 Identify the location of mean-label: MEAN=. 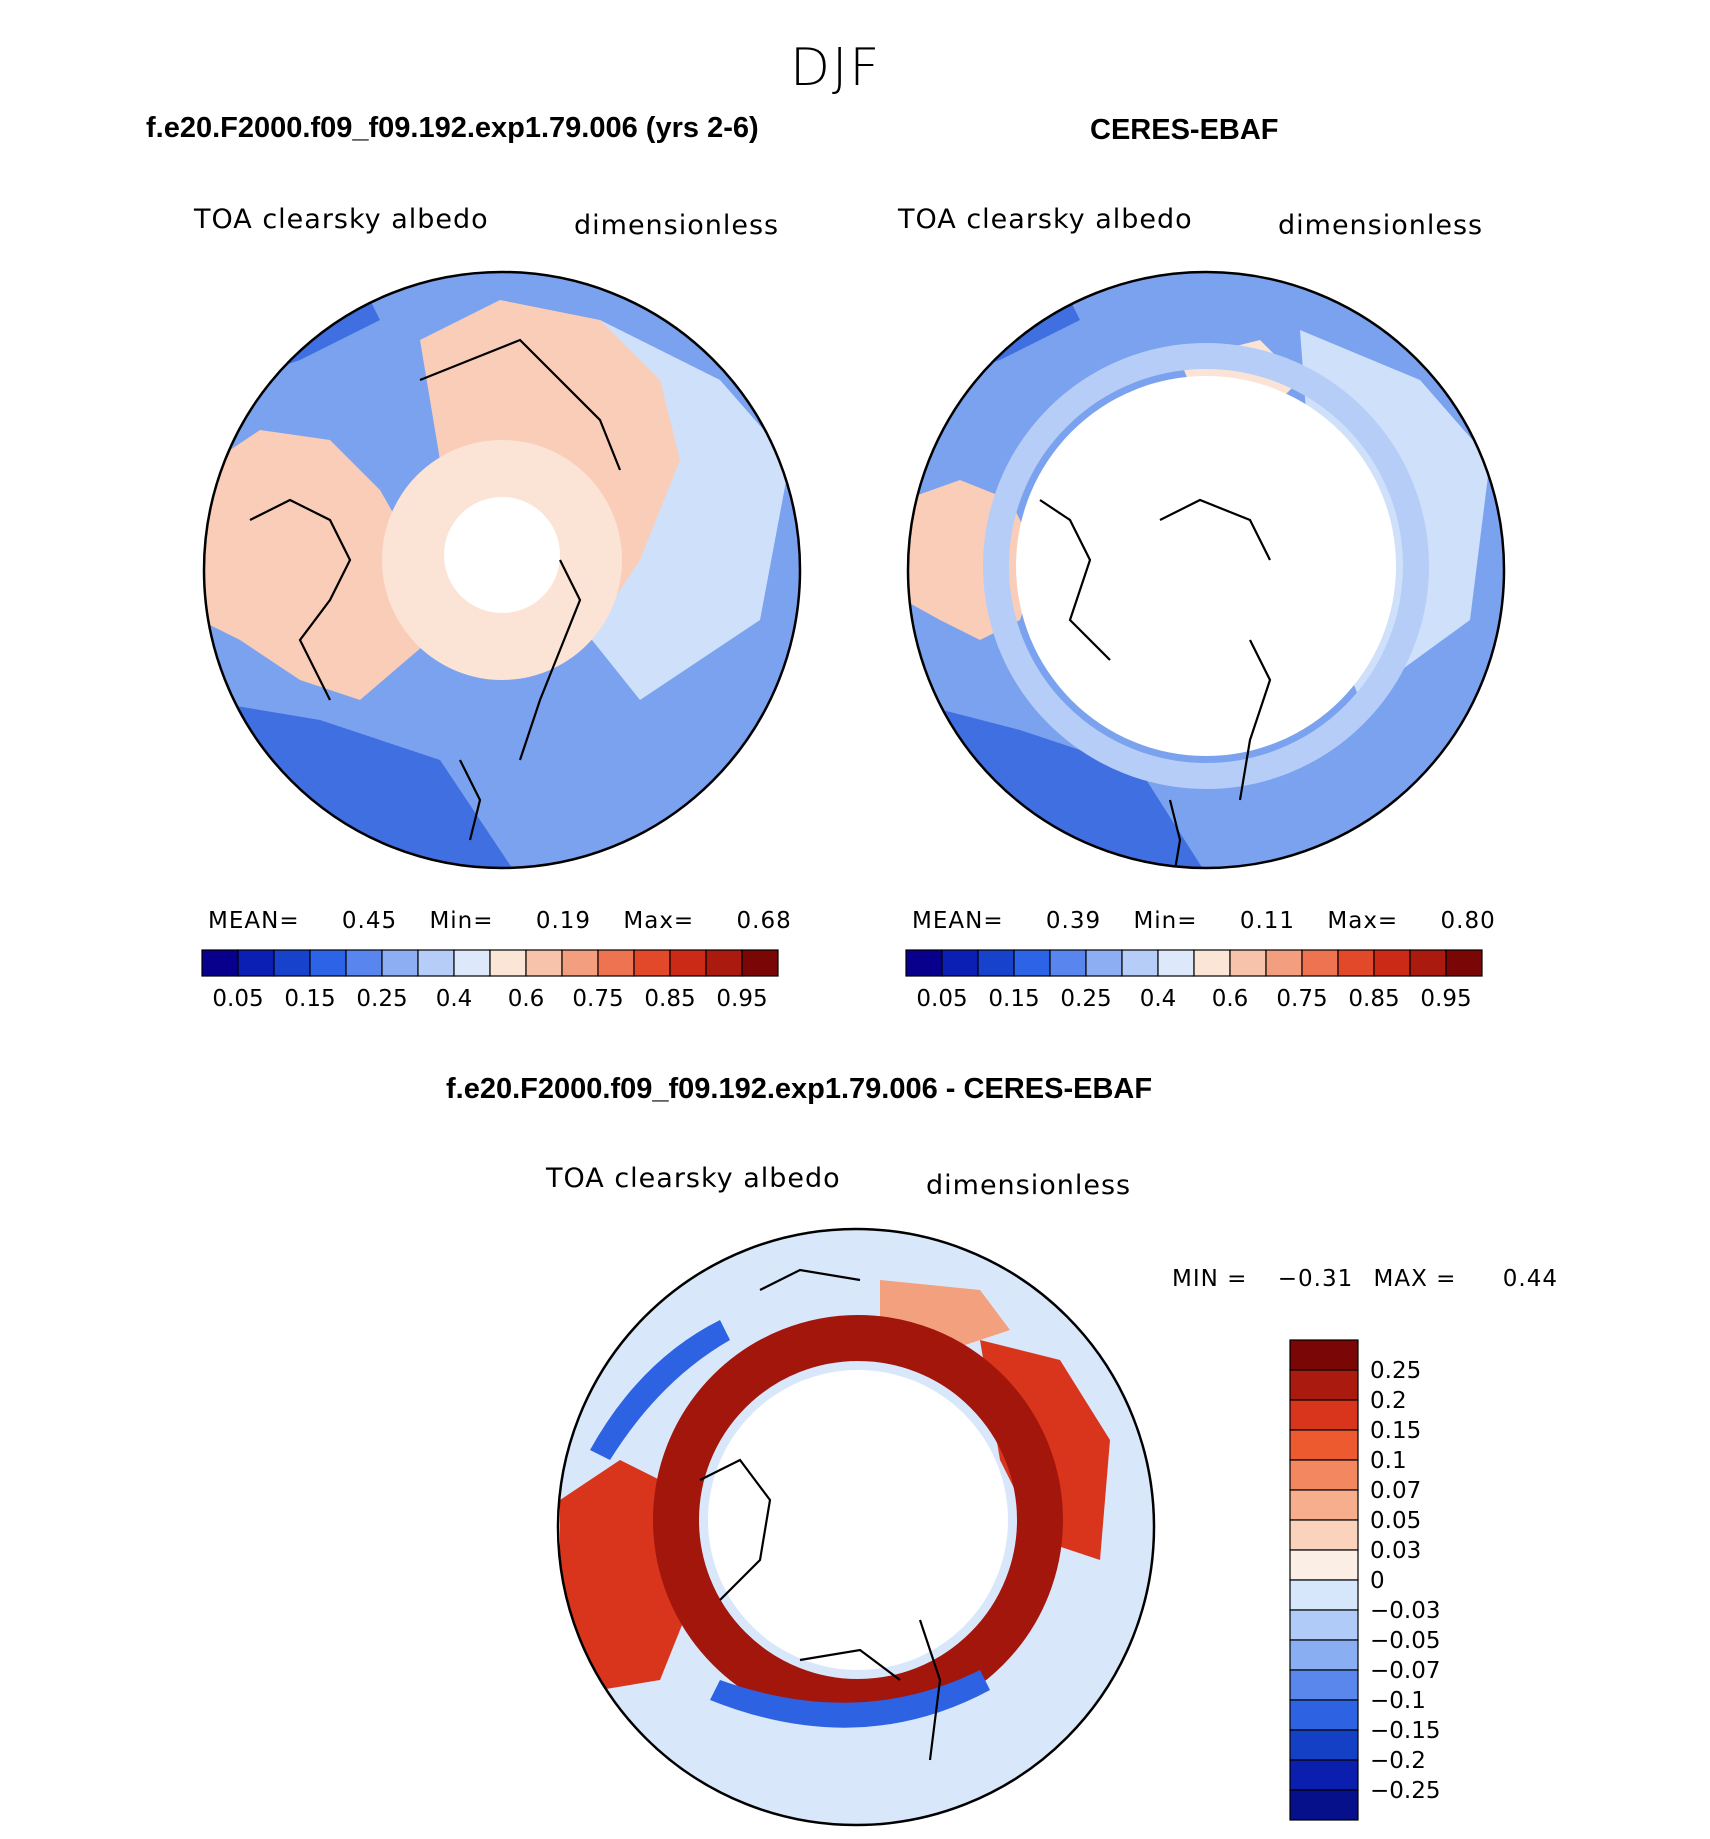
(254, 921).